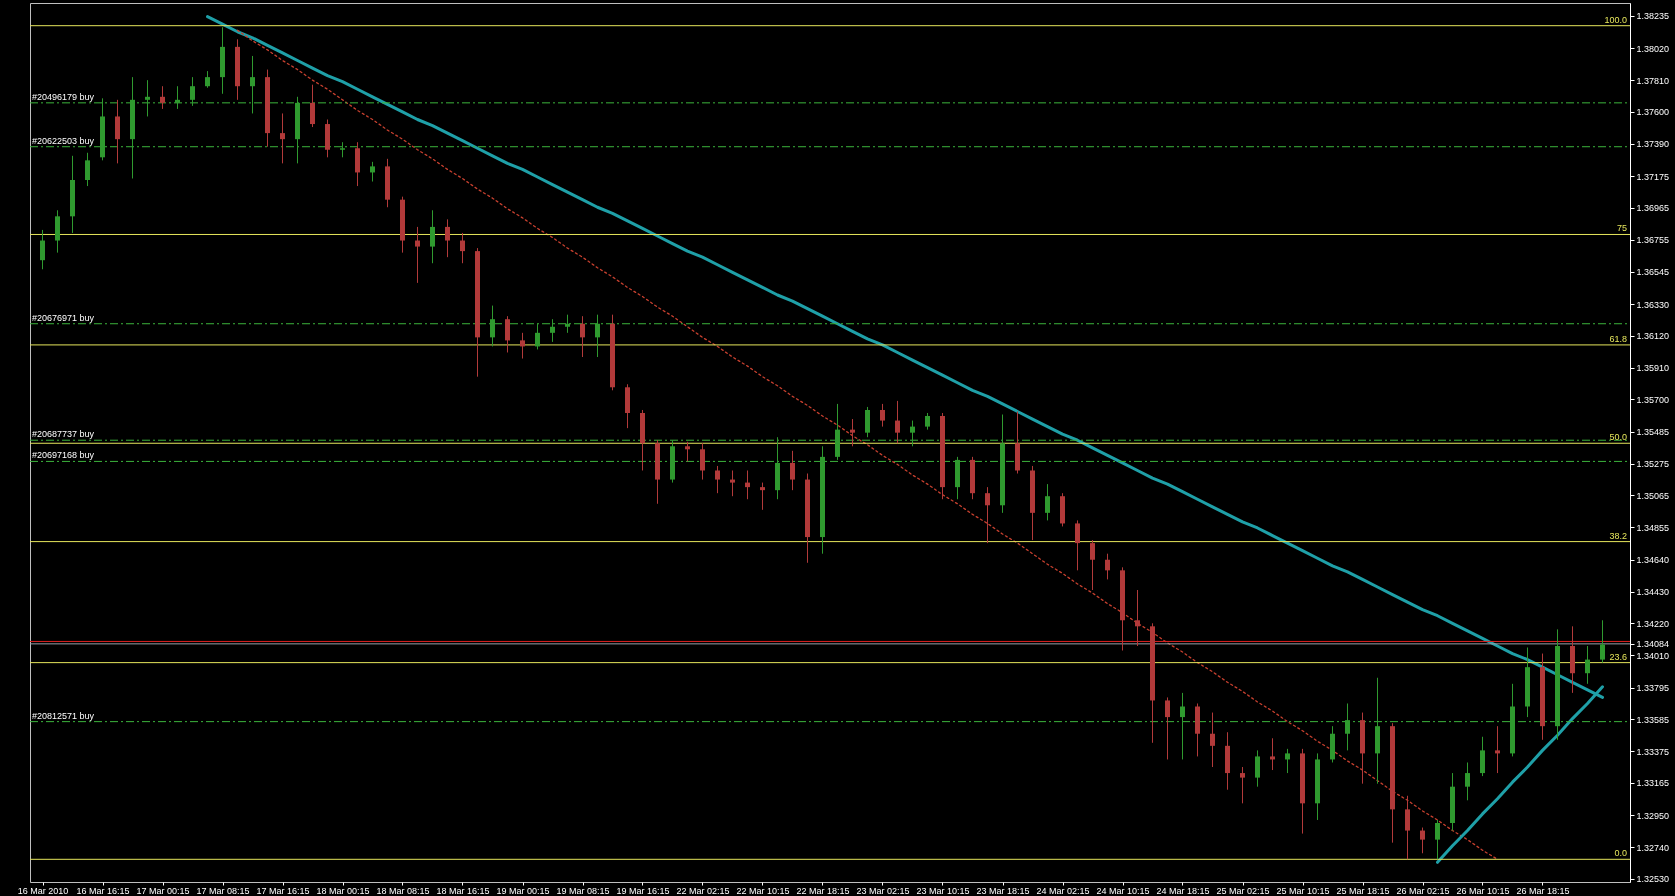 This screenshot has height=896, width=1675. I want to click on x-tick-label: 25 Mar 02:15, so click(1243, 890).